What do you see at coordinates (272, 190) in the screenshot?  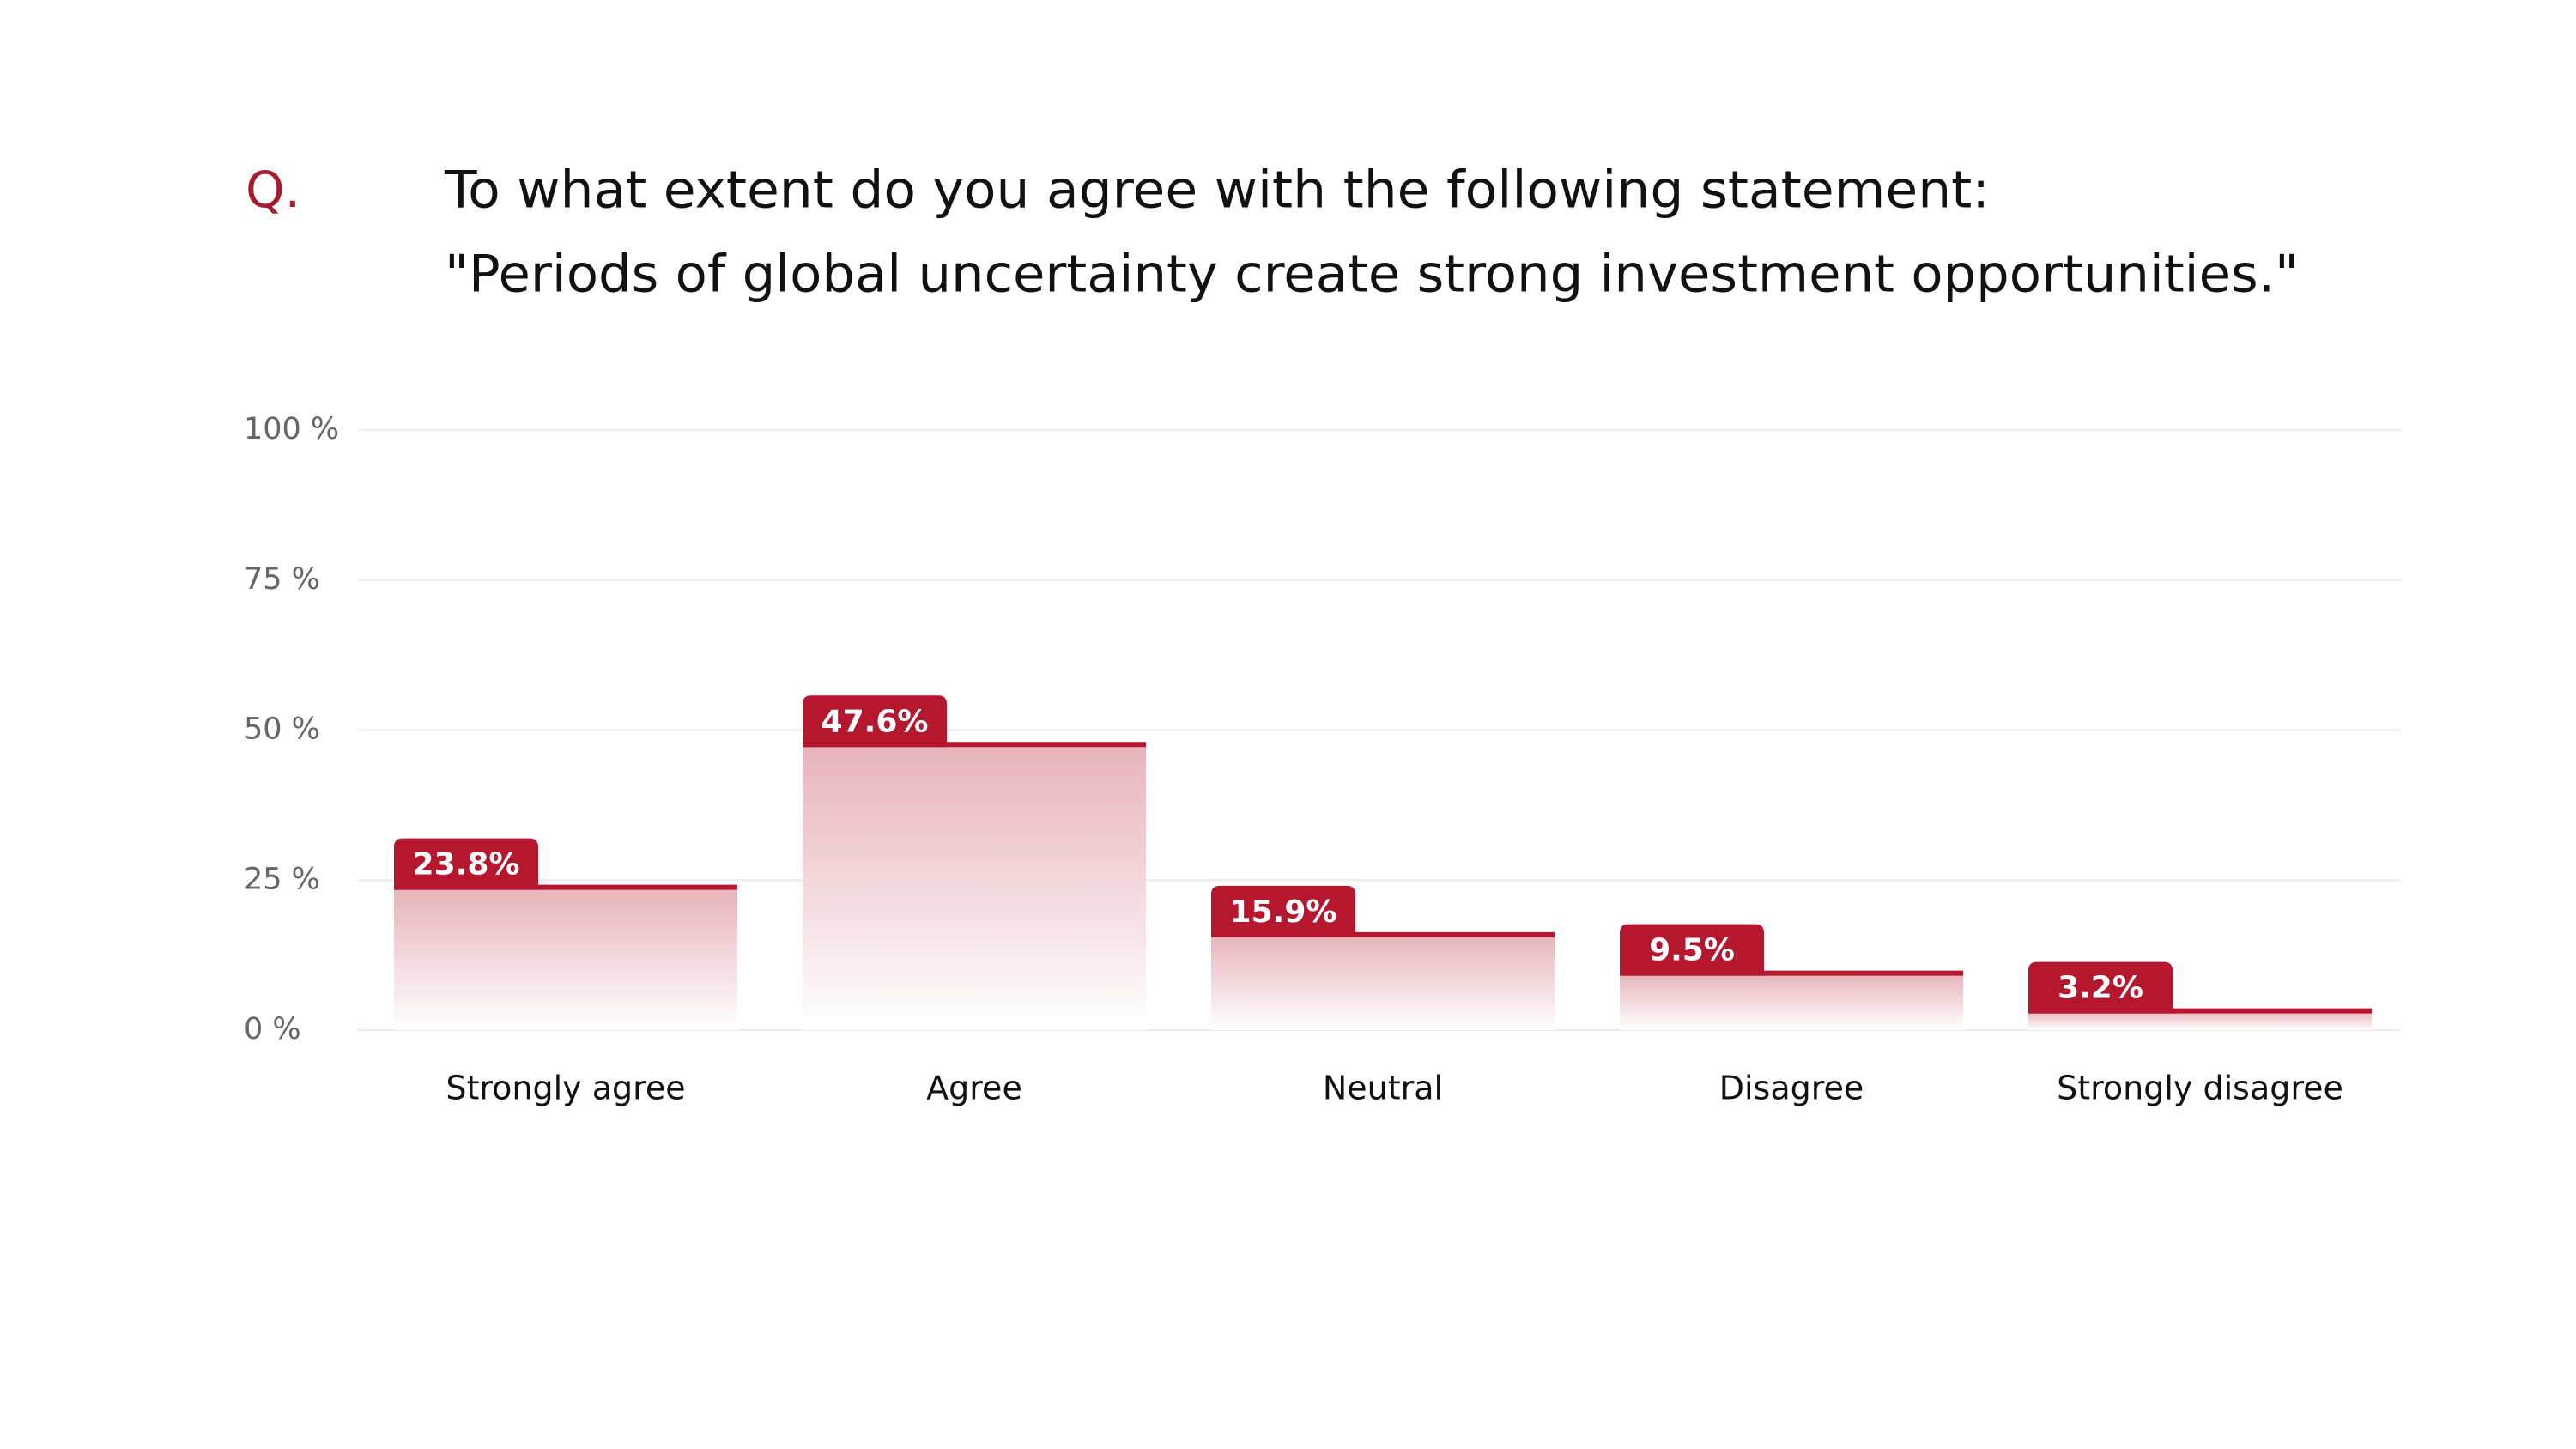 I see `question-marker: Q.` at bounding box center [272, 190].